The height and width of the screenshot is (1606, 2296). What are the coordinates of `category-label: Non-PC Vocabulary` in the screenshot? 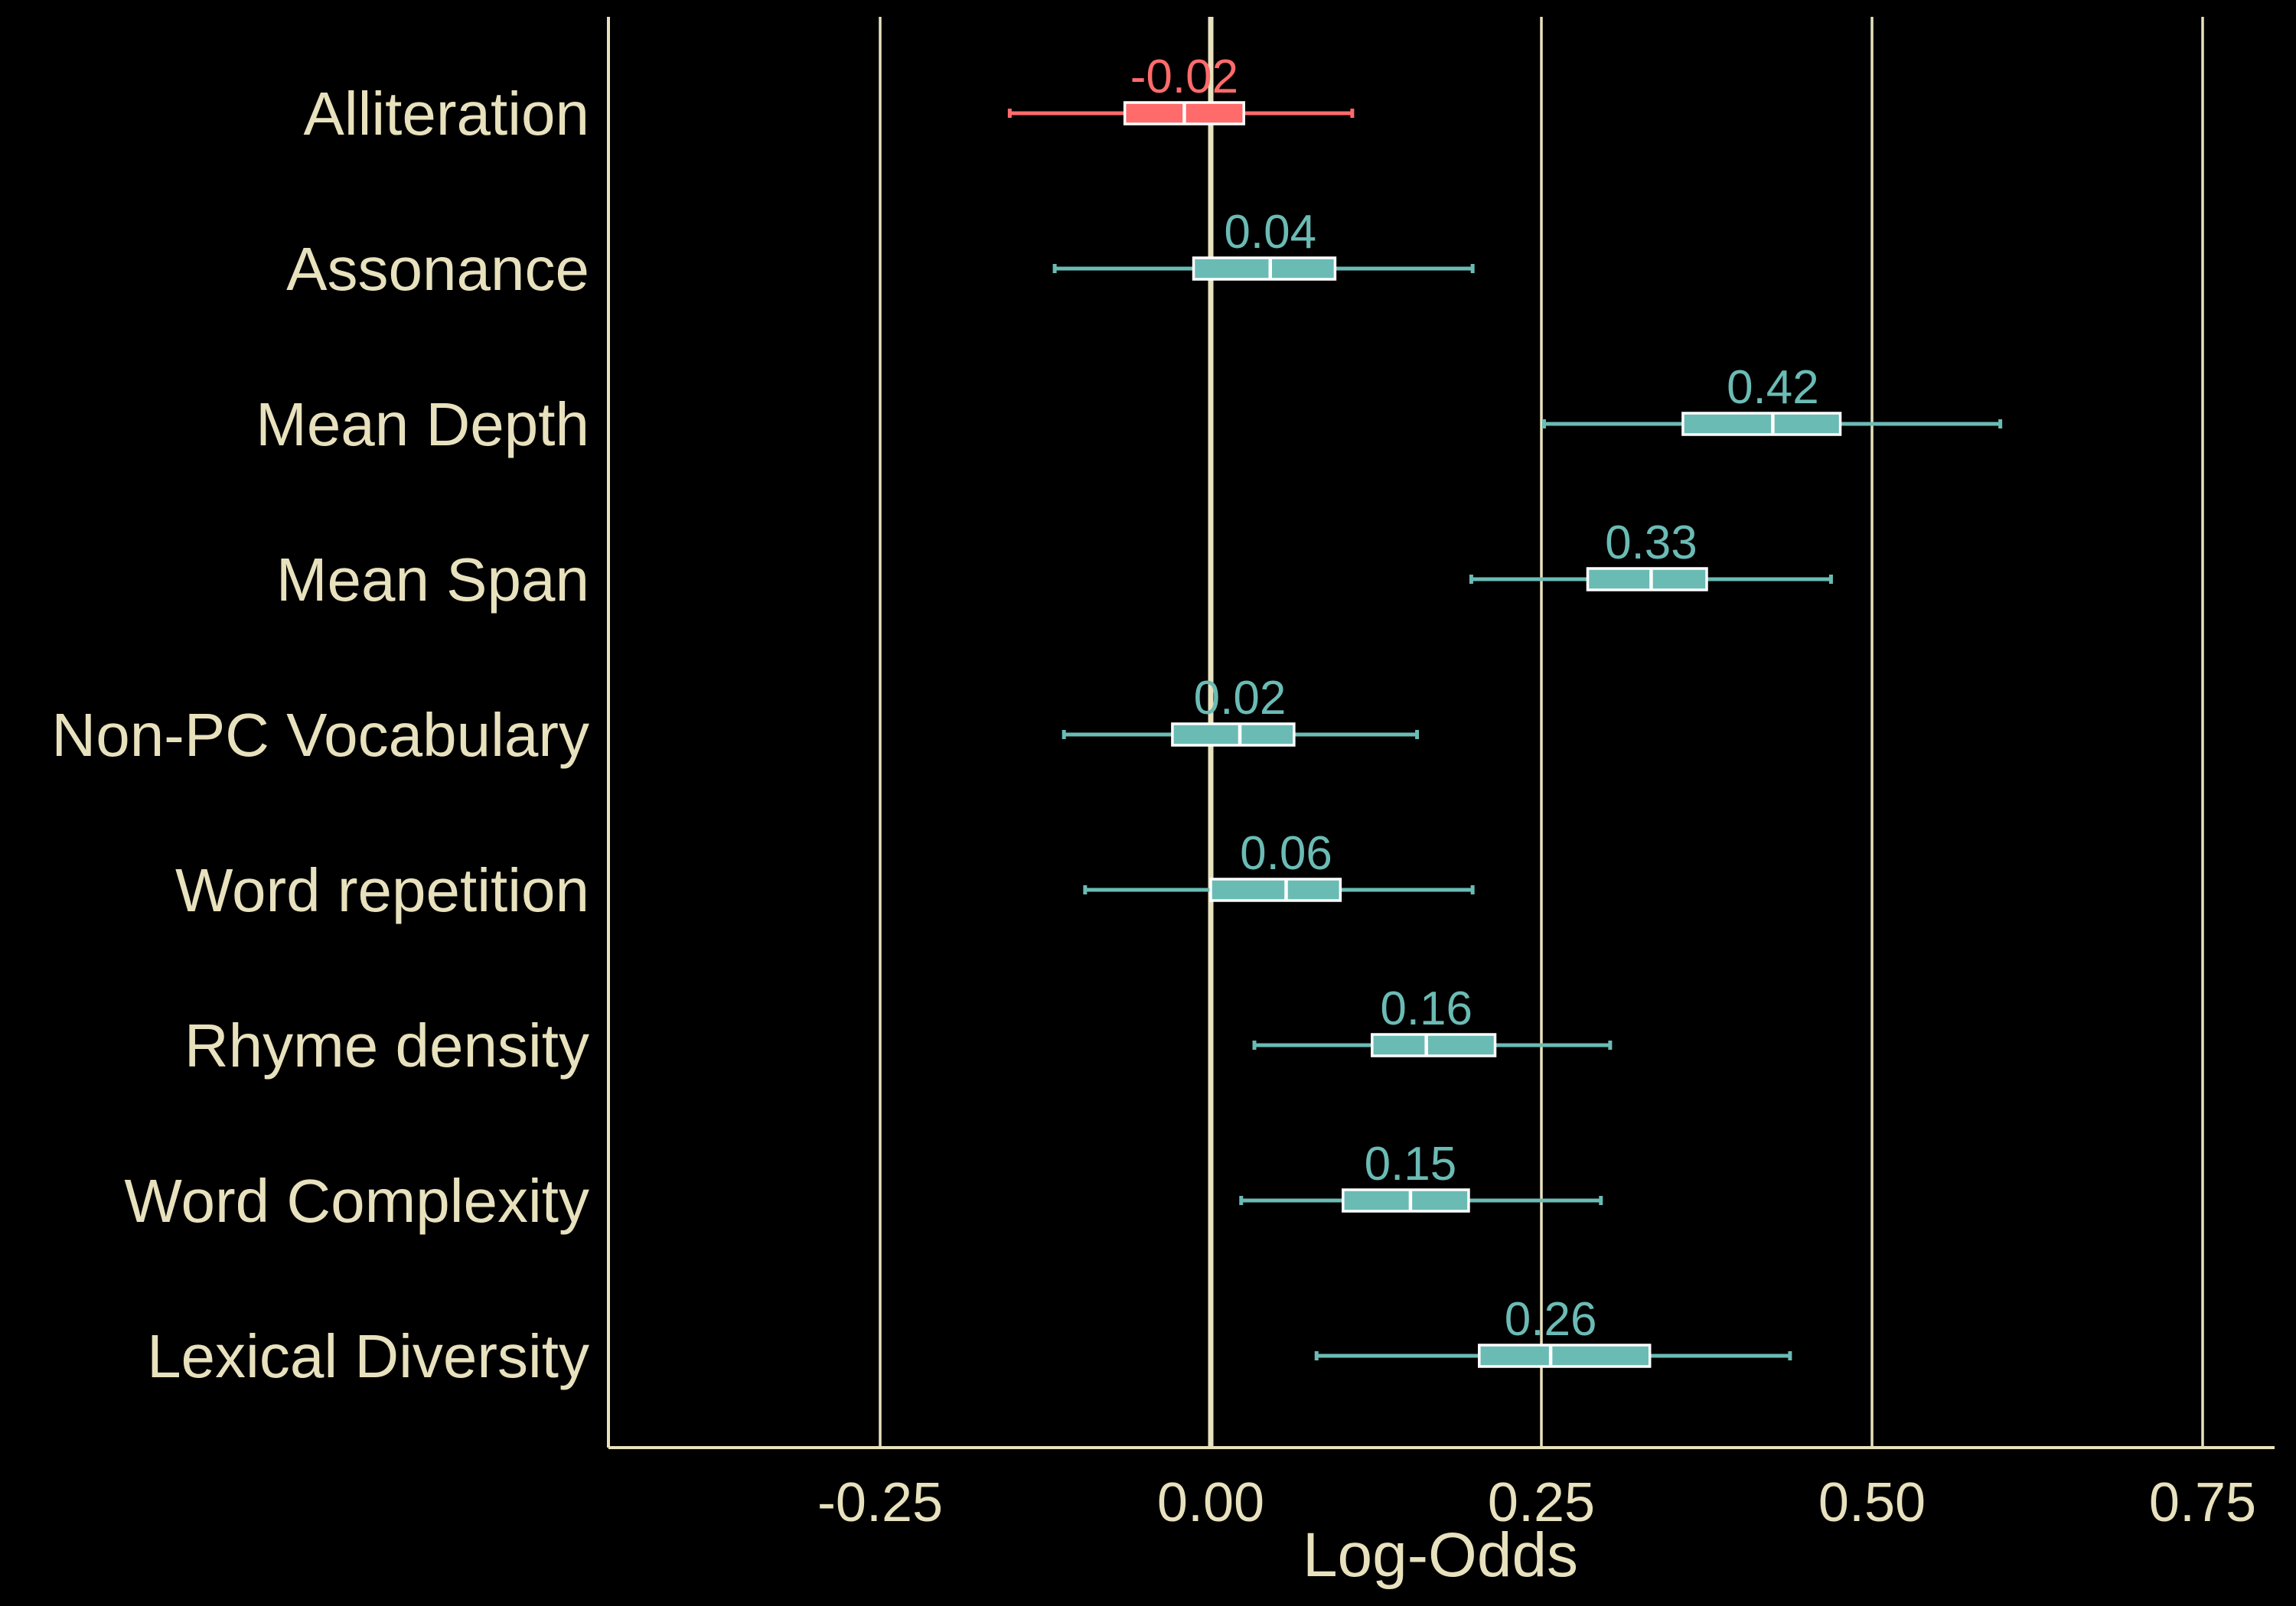 It's located at (320, 735).